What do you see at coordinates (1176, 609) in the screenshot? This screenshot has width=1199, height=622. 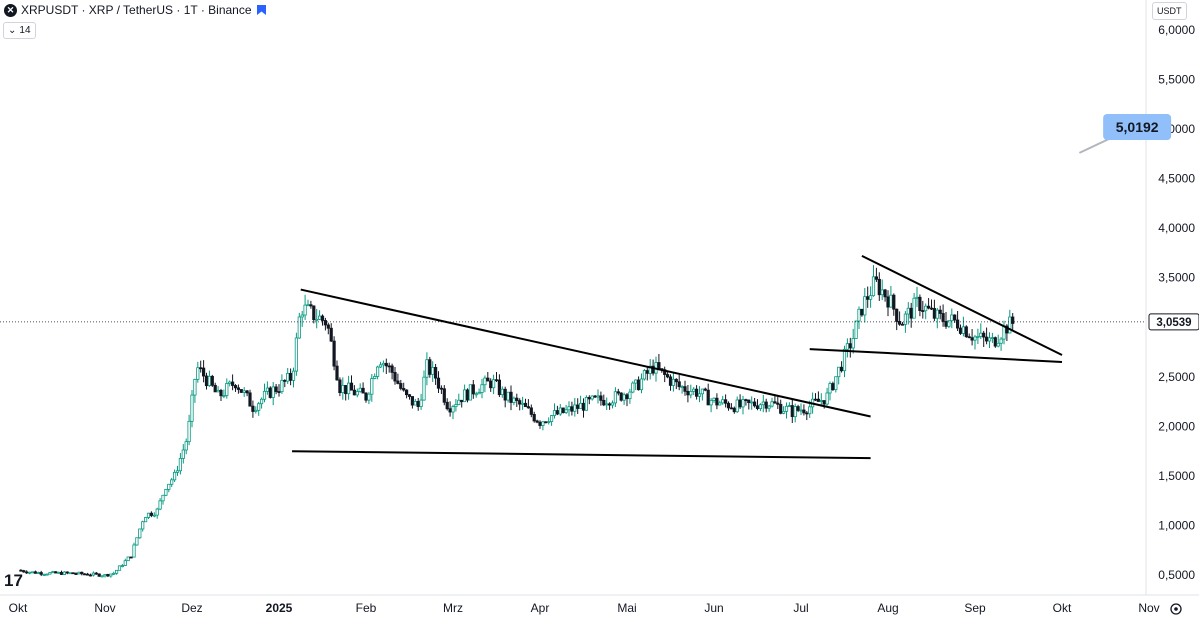 I see `settings-icon` at bounding box center [1176, 609].